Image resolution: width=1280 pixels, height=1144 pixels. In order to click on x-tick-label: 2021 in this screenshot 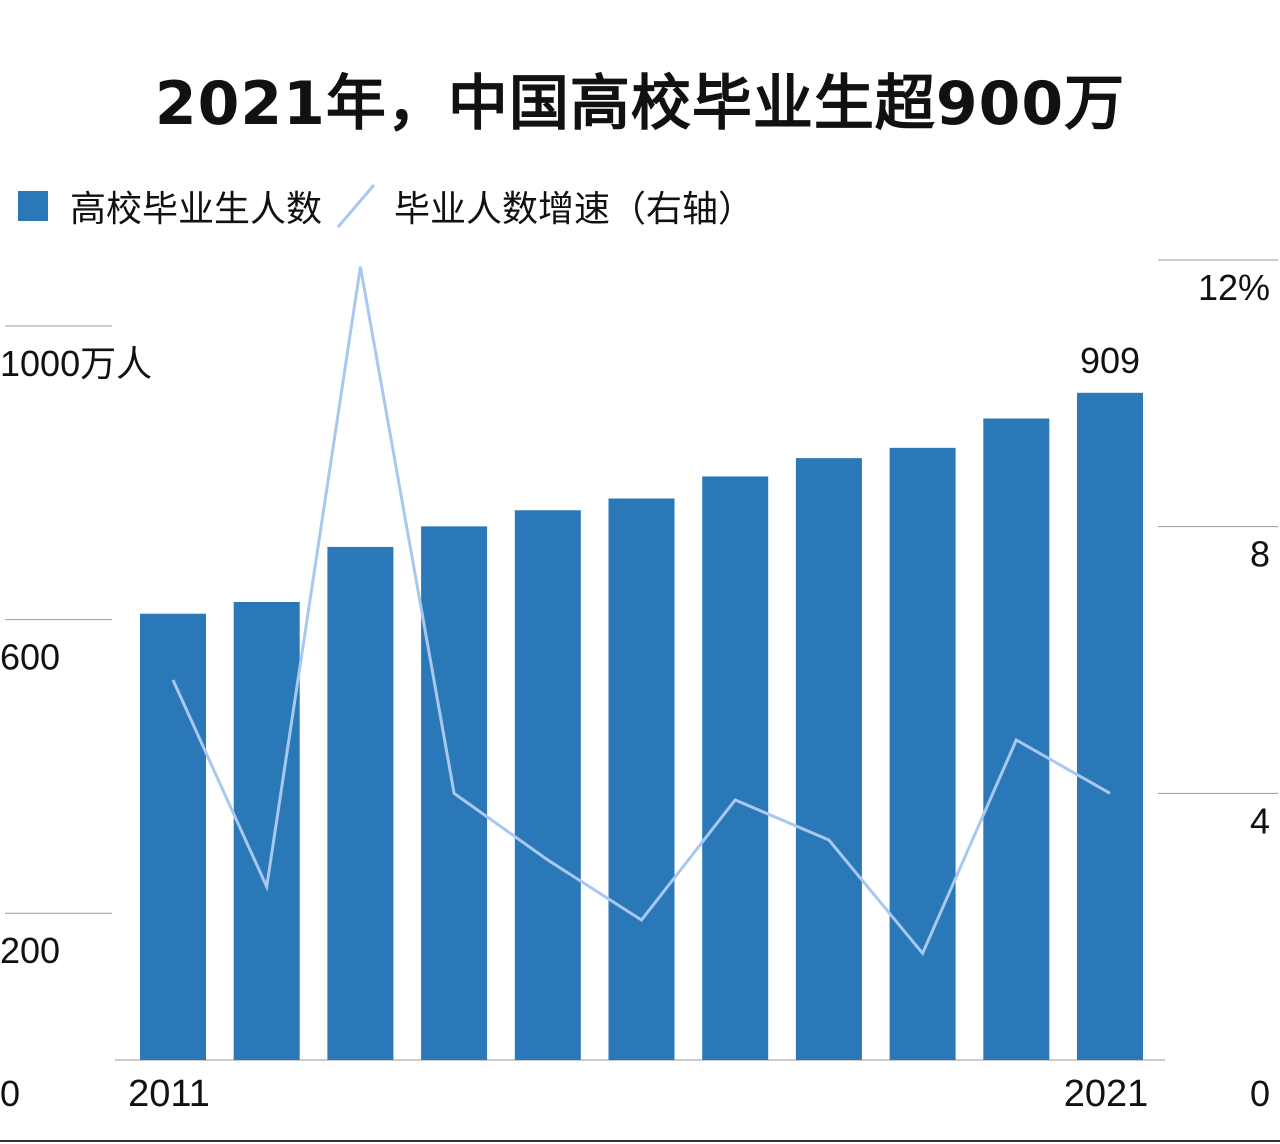, I will do `click(1106, 1094)`.